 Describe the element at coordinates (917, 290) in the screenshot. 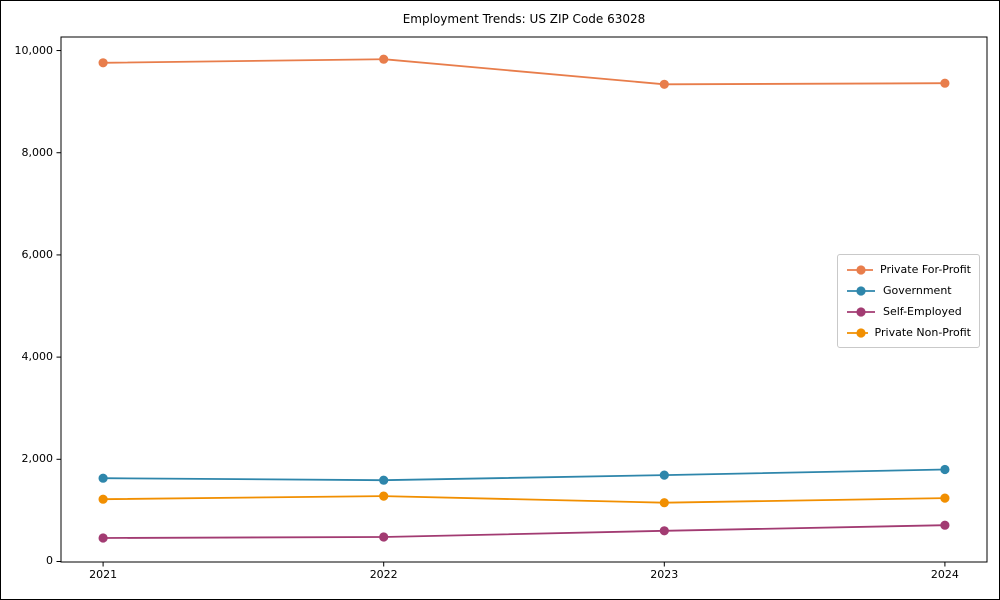

I see `legend-item-label: Government` at that location.